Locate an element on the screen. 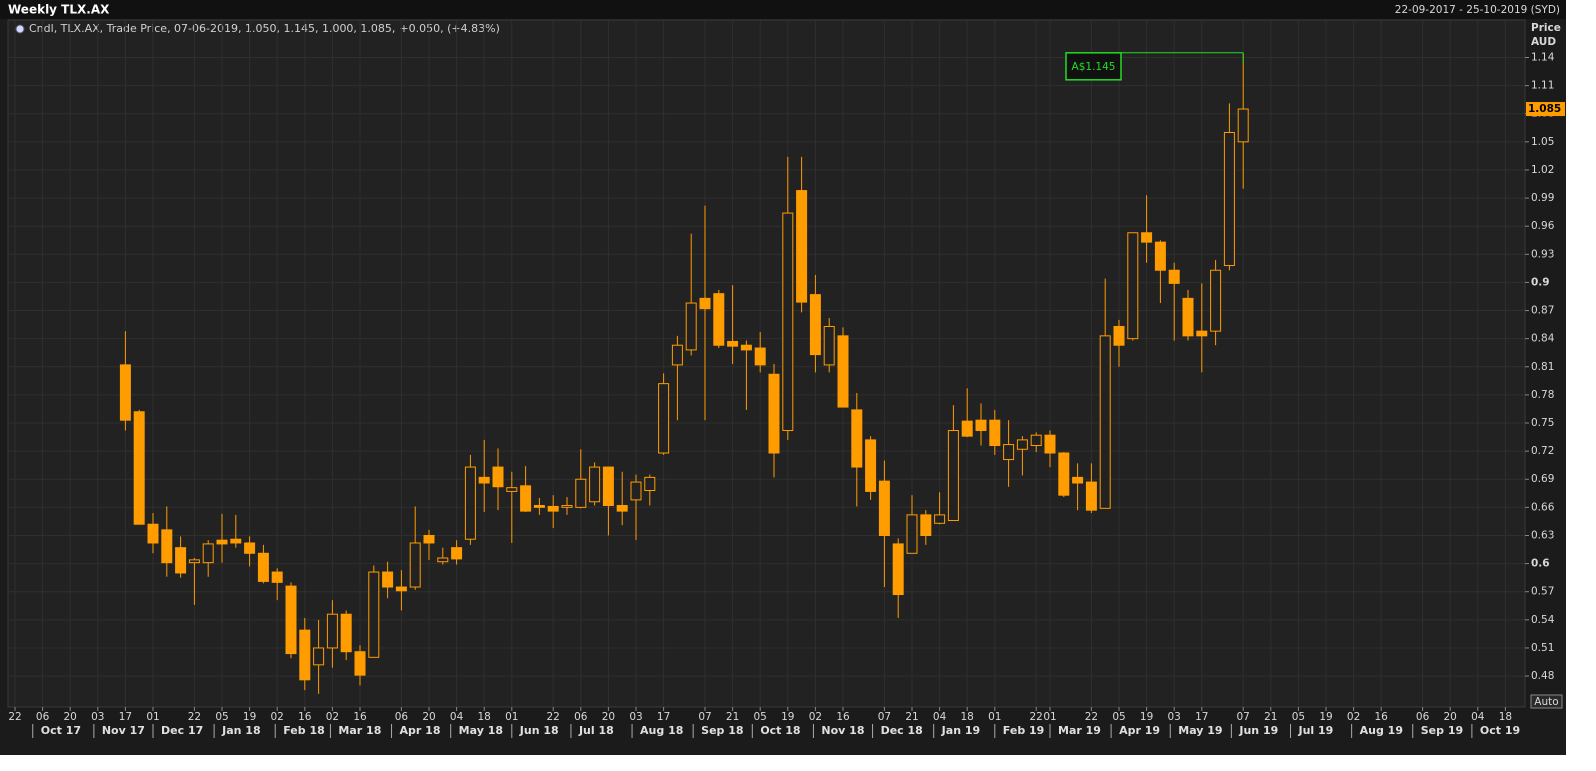 This screenshot has height=771, width=1596. y-tick-label: 0.78 is located at coordinates (1542, 395).